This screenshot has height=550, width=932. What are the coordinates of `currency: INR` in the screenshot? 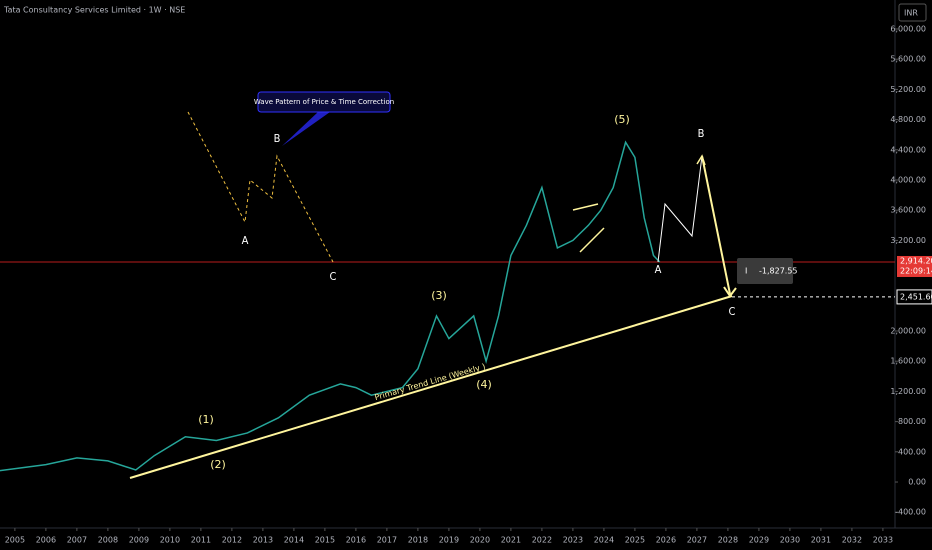 It's located at (911, 13).